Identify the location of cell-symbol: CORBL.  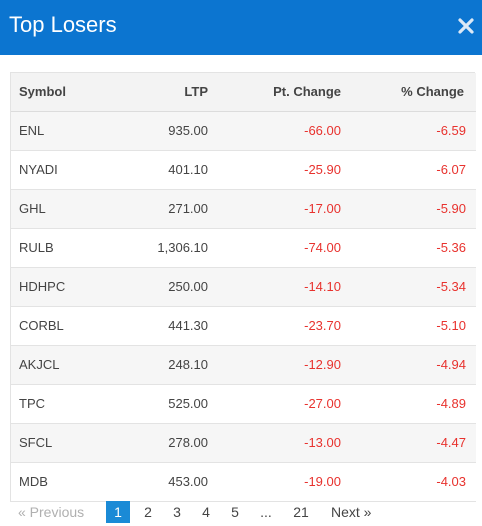
(61, 326).